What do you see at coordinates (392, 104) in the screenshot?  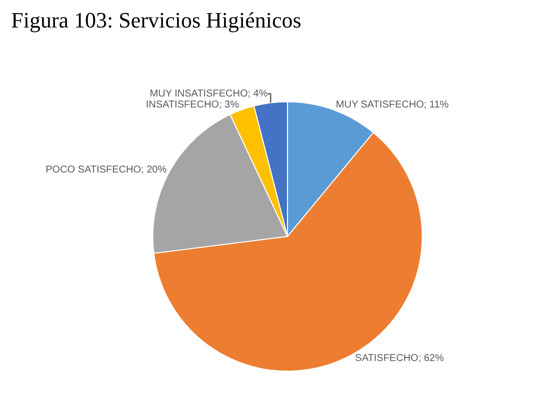 I see `slice-label: MUY SATISFECHO; 11%` at bounding box center [392, 104].